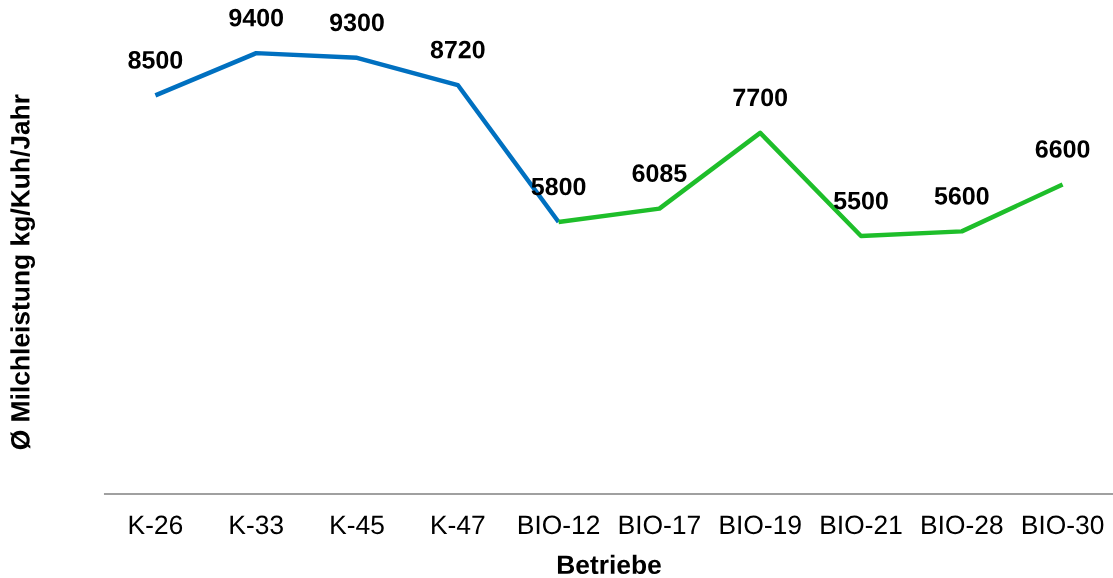 This screenshot has height=578, width=1113. Describe the element at coordinates (256, 17) in the screenshot. I see `data-label: 9400` at that location.